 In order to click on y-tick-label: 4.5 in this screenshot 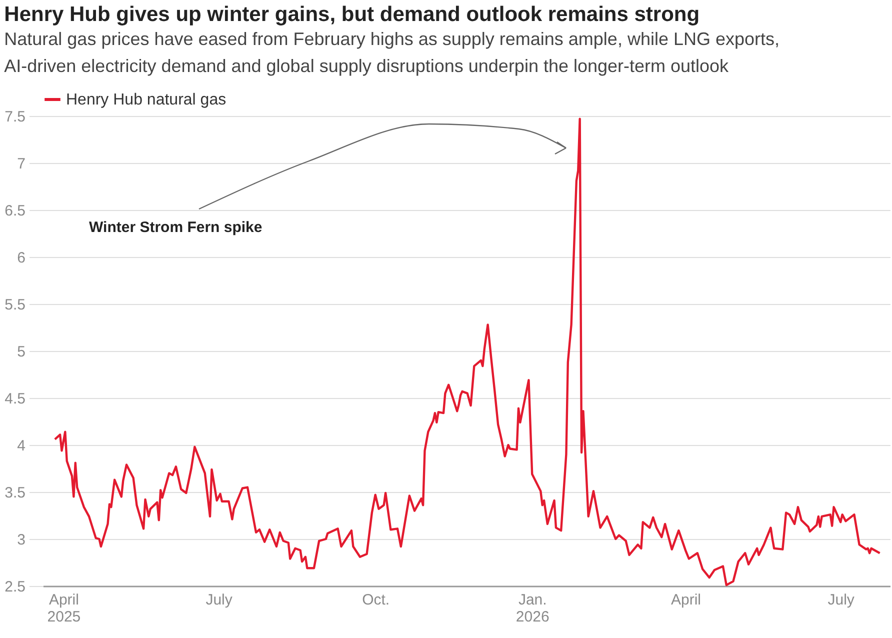, I will do `click(15, 399)`.